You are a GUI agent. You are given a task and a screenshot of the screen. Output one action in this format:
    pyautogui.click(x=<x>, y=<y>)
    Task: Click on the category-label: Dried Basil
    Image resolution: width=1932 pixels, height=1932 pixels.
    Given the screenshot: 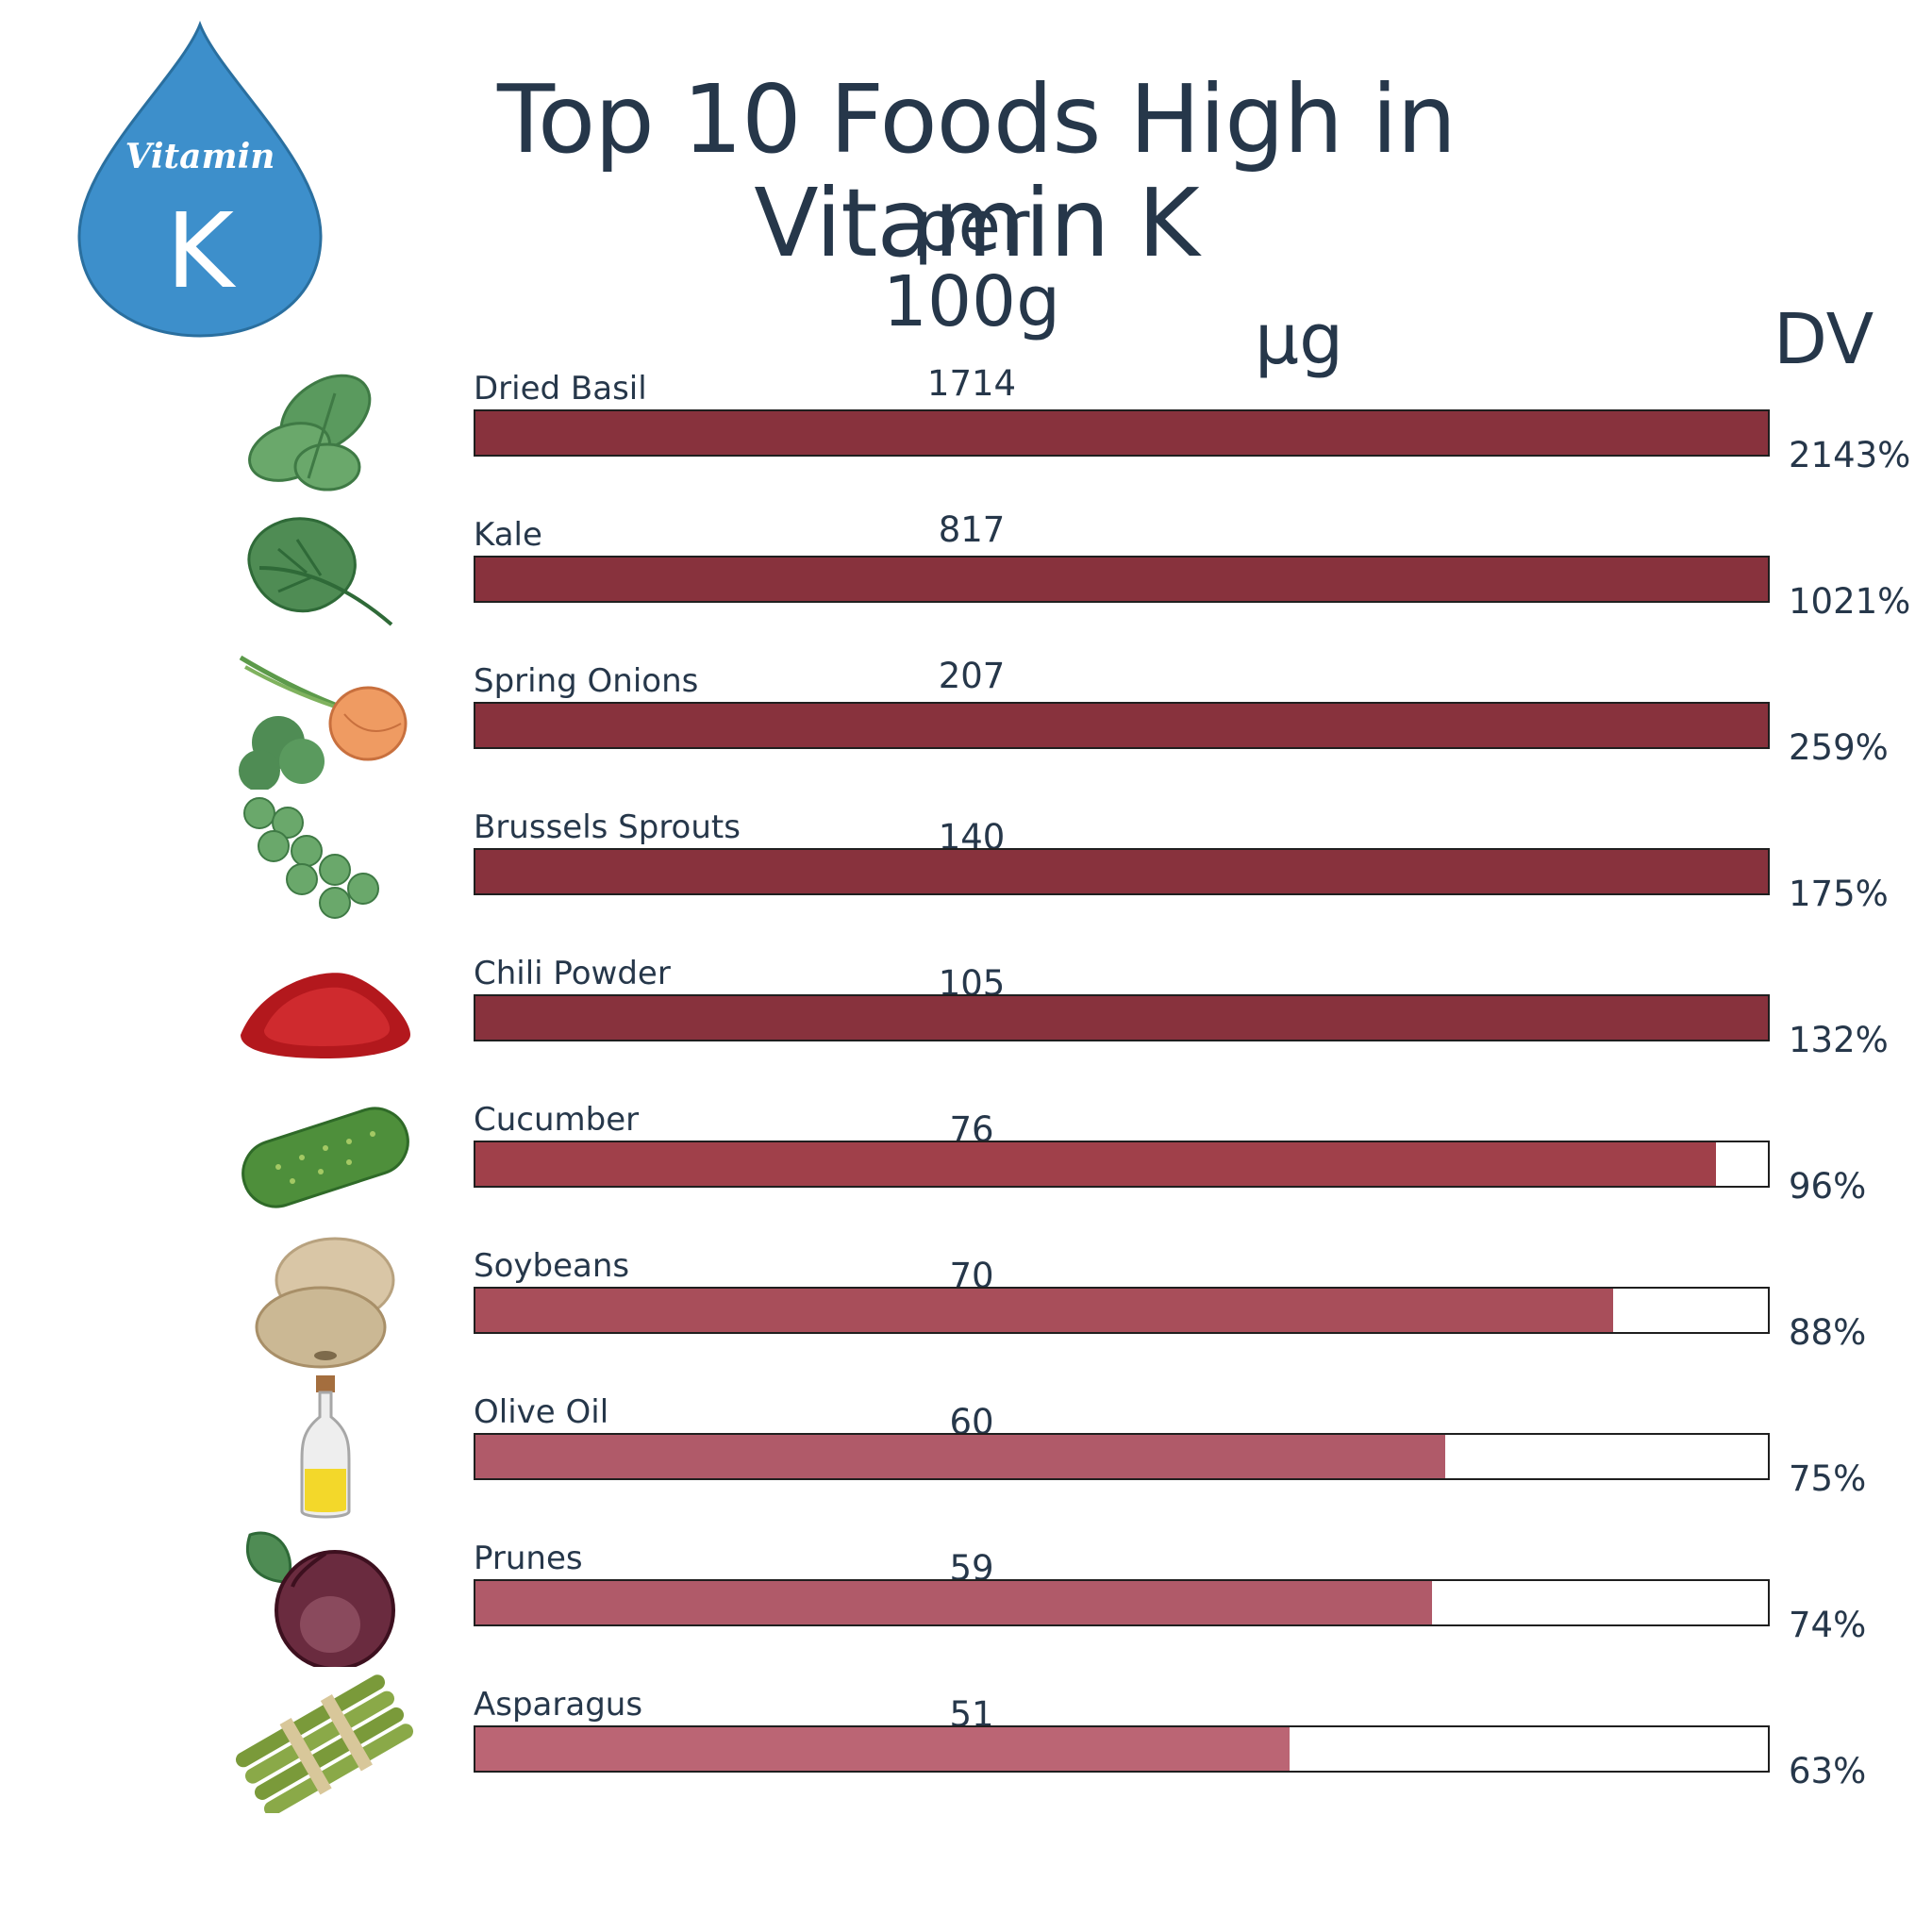 What is the action you would take?
    pyautogui.click(x=561, y=389)
    